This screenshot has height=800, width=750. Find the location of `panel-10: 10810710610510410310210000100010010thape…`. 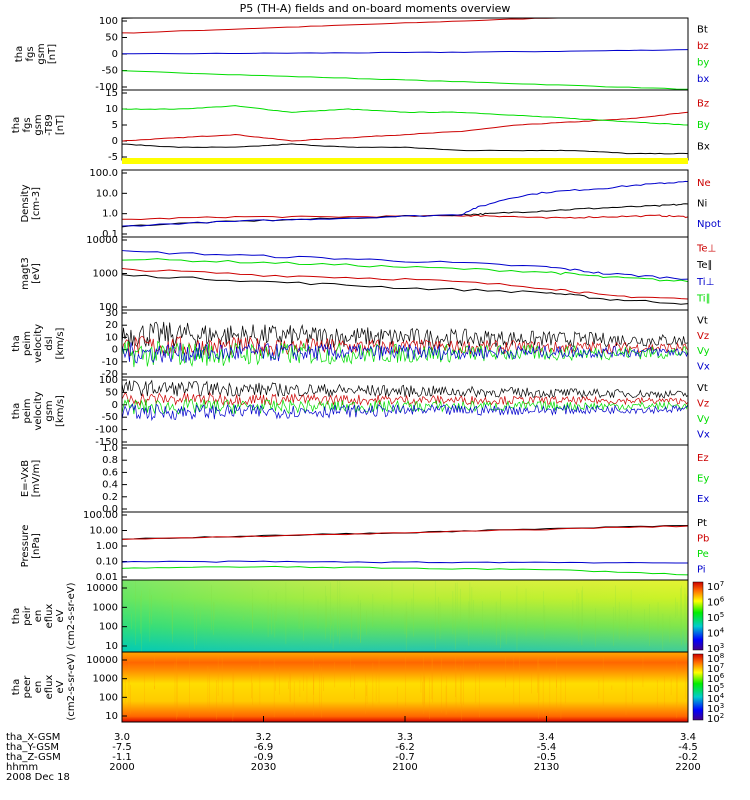

panel-10: 10810710610510410310210000100010010thape… is located at coordinates (368, 688).